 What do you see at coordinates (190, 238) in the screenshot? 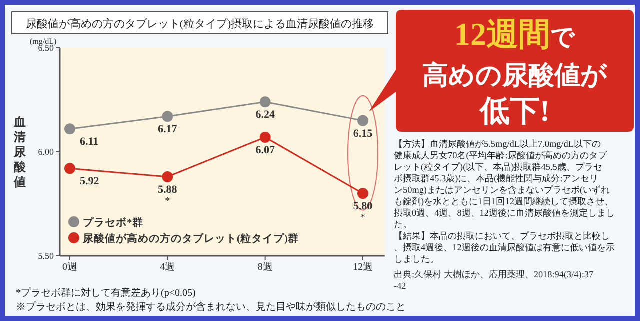
I see `legend-label: 尿酸値が高めの方のタブレット(粒タイプ)群` at bounding box center [190, 238].